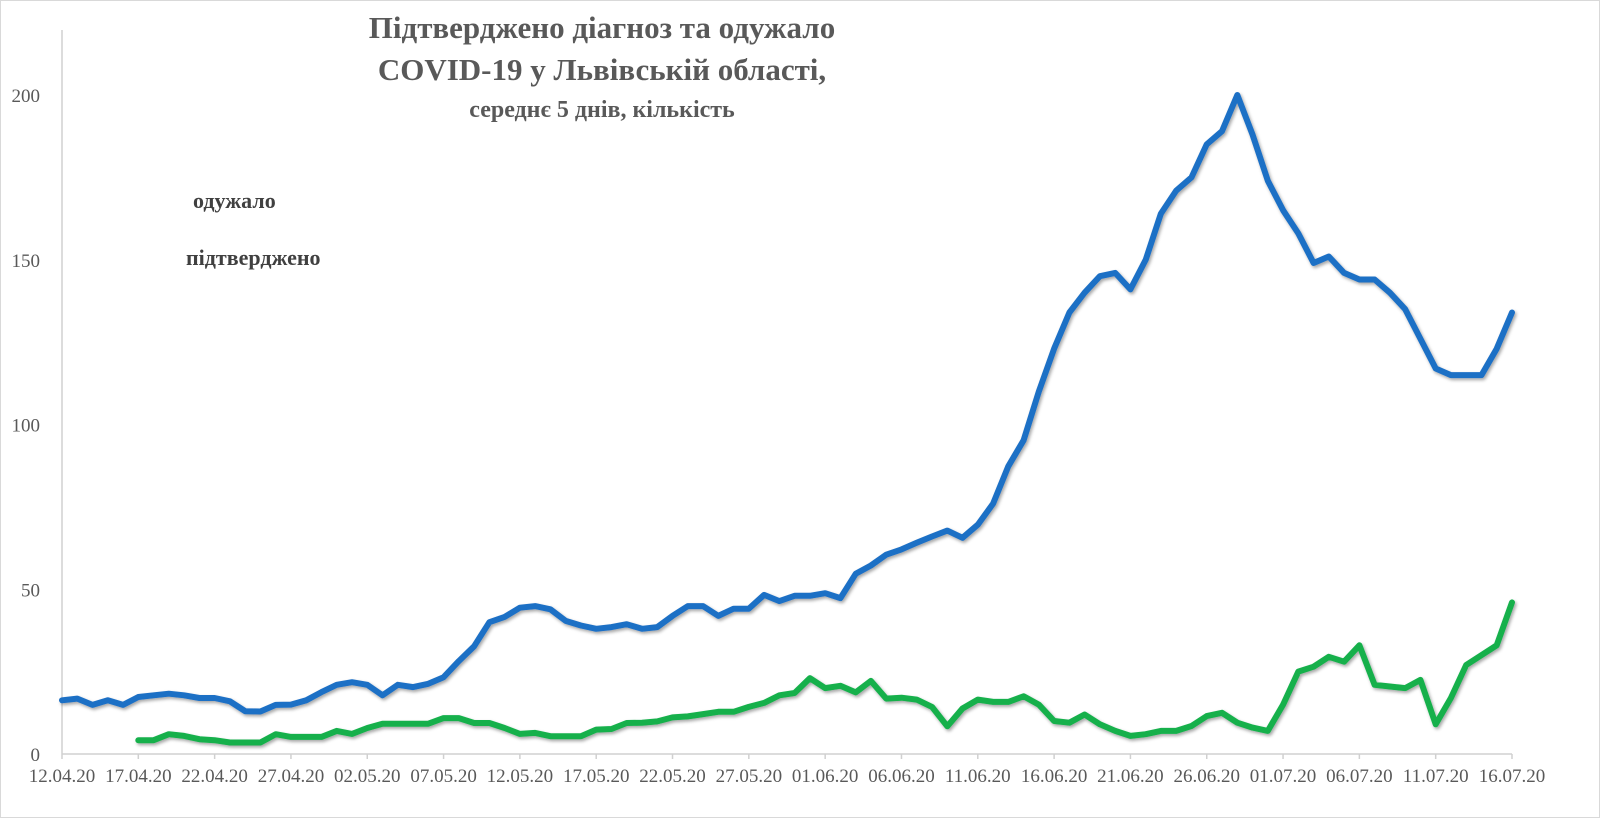 Image resolution: width=1600 pixels, height=818 pixels. I want to click on x-tick-label: 17.04.20, so click(138, 776).